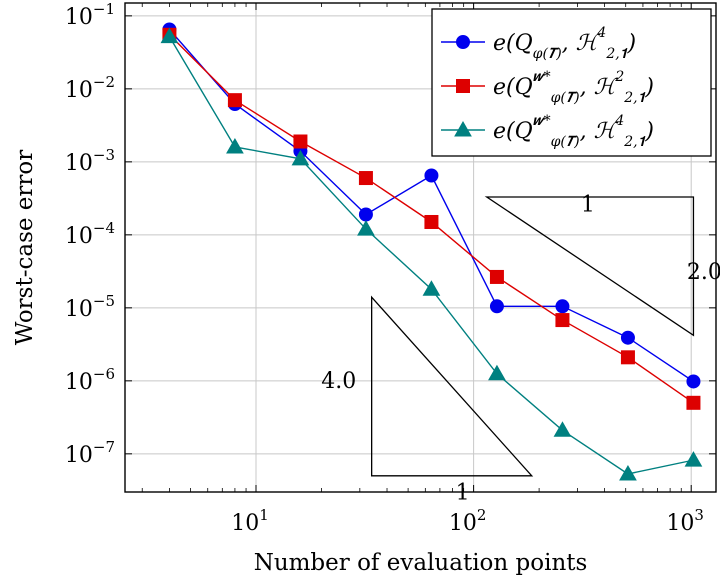  What do you see at coordinates (90, 453) in the screenshot?
I see `y-tick-label: 10⁻⁷` at bounding box center [90, 453].